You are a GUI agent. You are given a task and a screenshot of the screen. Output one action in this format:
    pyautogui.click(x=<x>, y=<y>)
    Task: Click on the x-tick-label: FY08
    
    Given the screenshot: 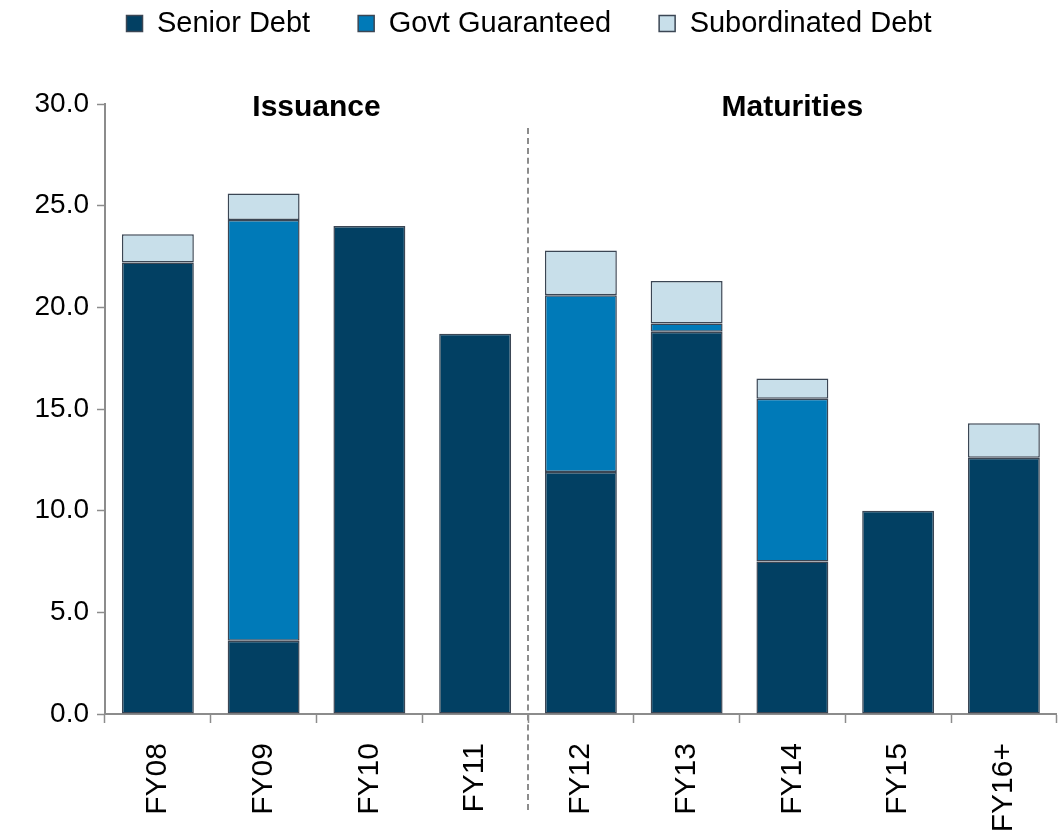 What is the action you would take?
    pyautogui.click(x=156, y=779)
    